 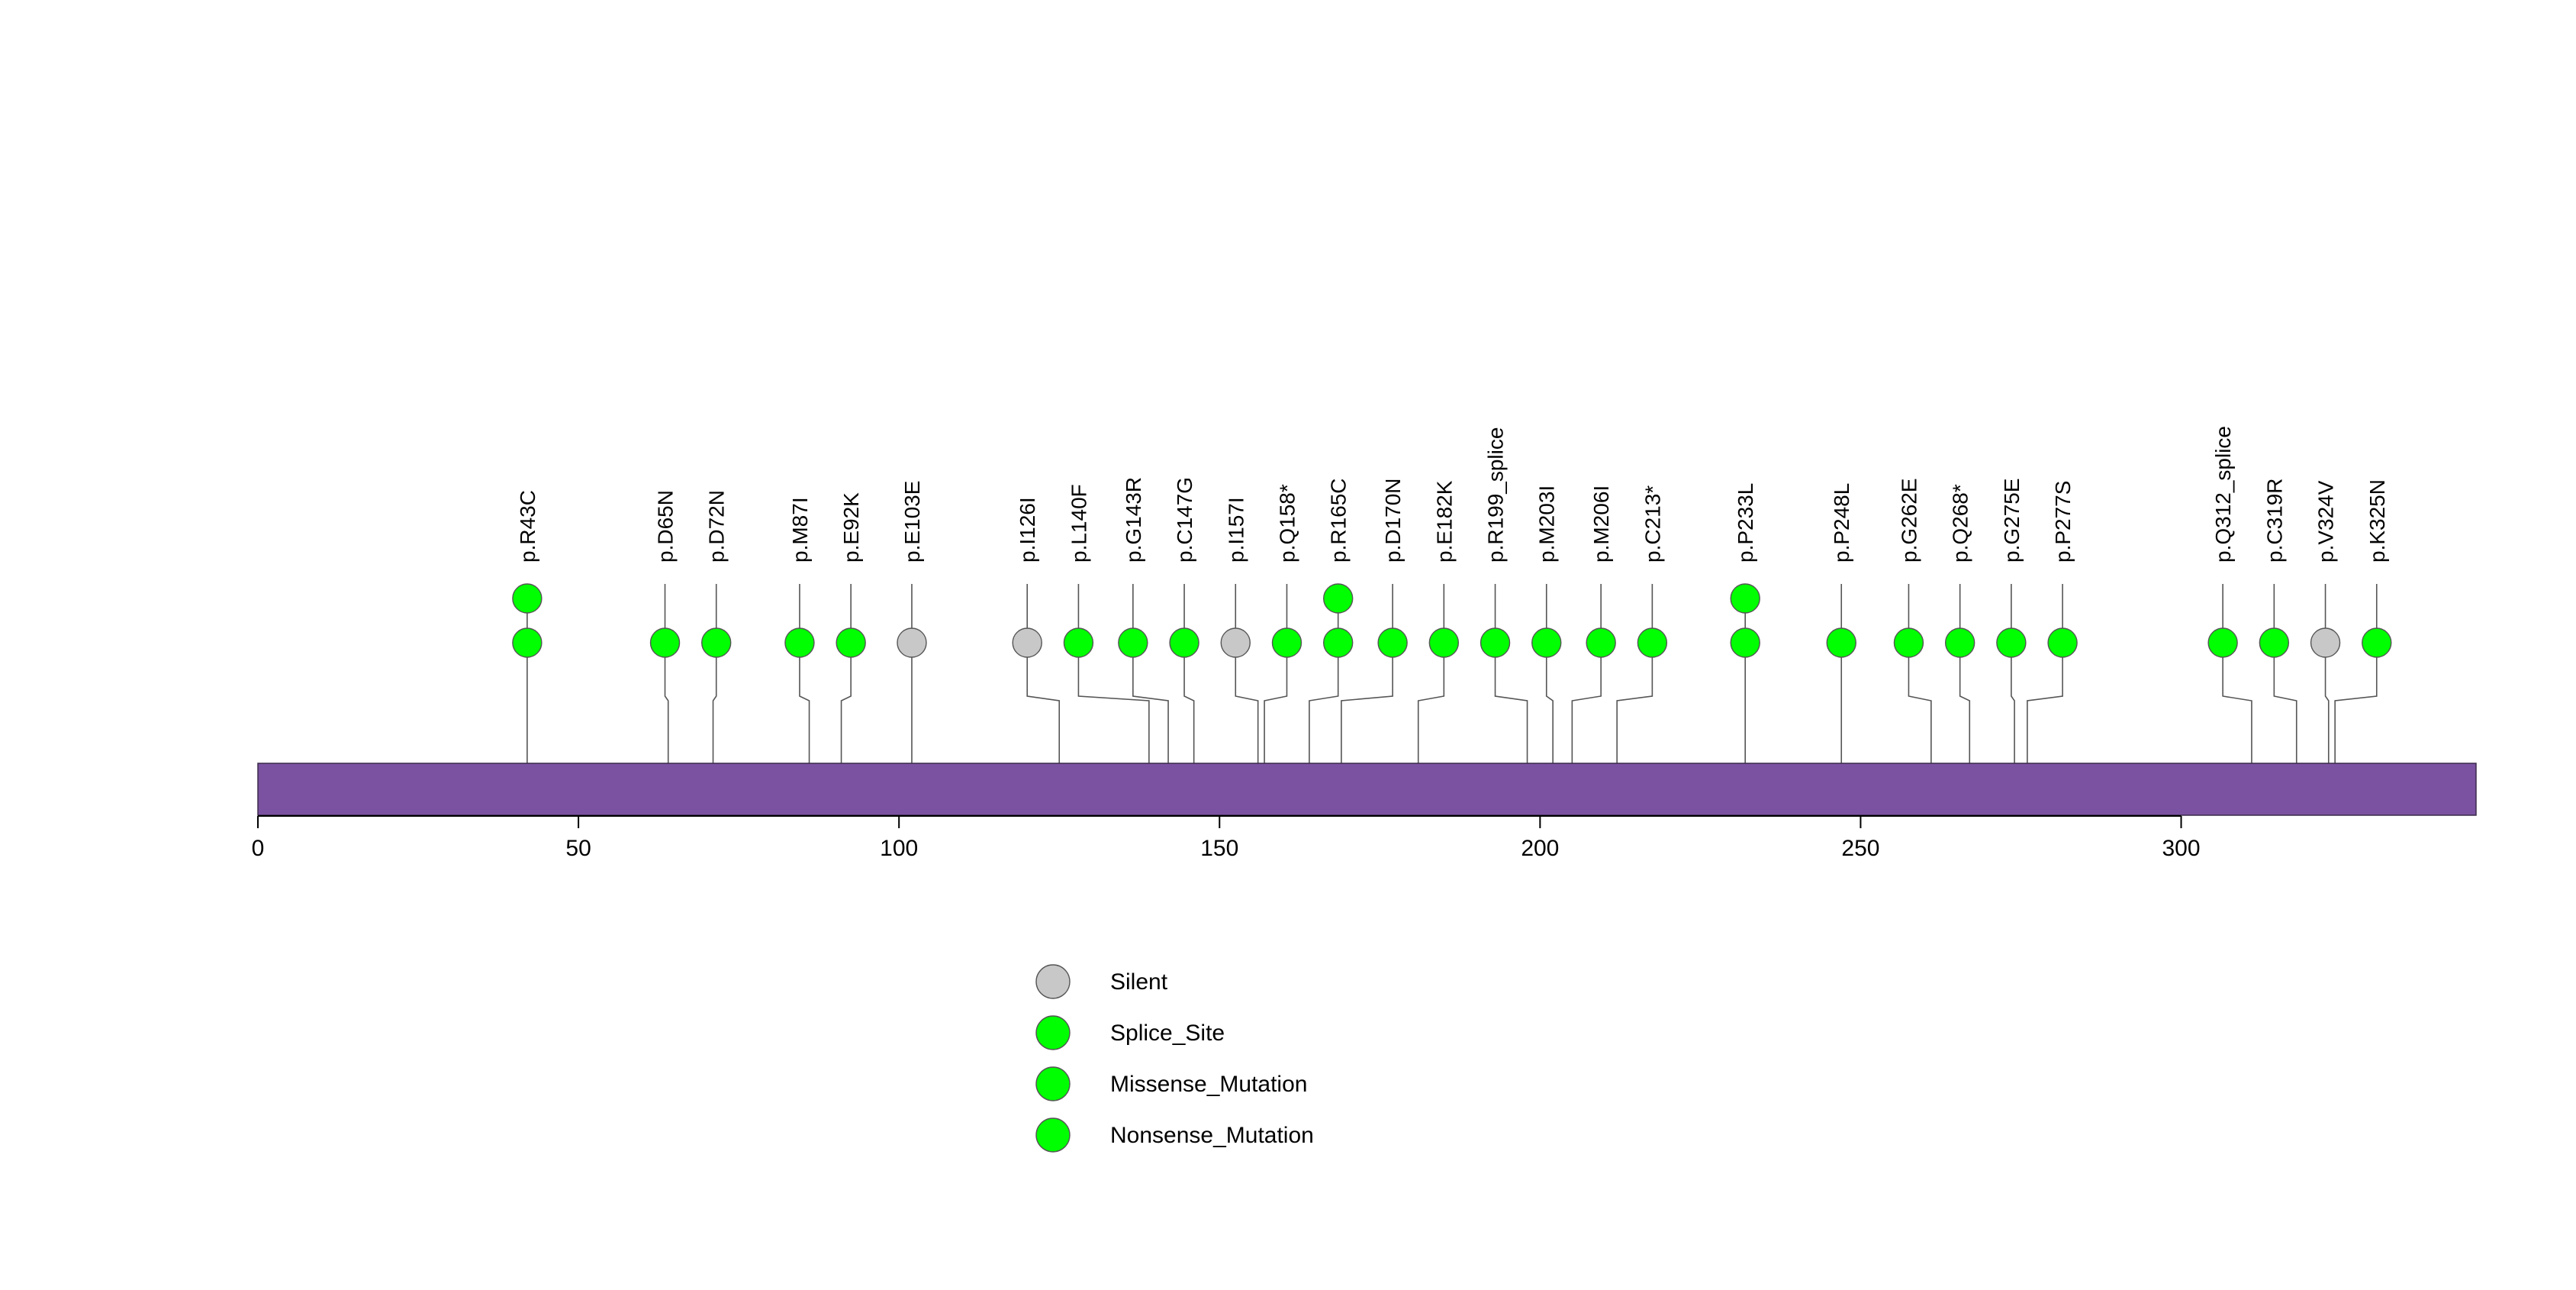 What do you see at coordinates (1078, 523) in the screenshot?
I see `mutation-label: p.L140F` at bounding box center [1078, 523].